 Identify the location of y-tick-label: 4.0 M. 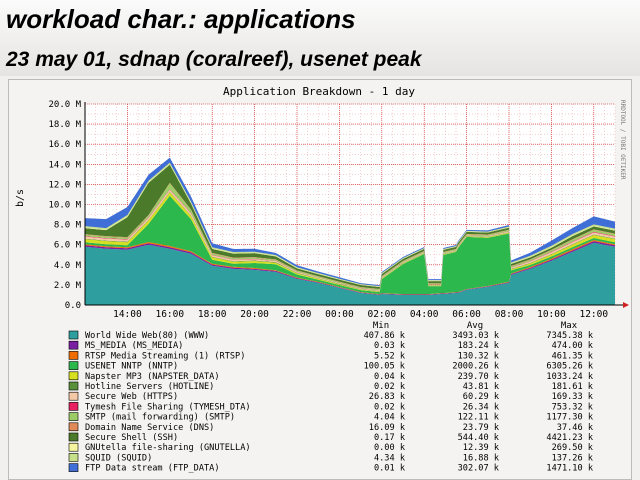
(68, 266).